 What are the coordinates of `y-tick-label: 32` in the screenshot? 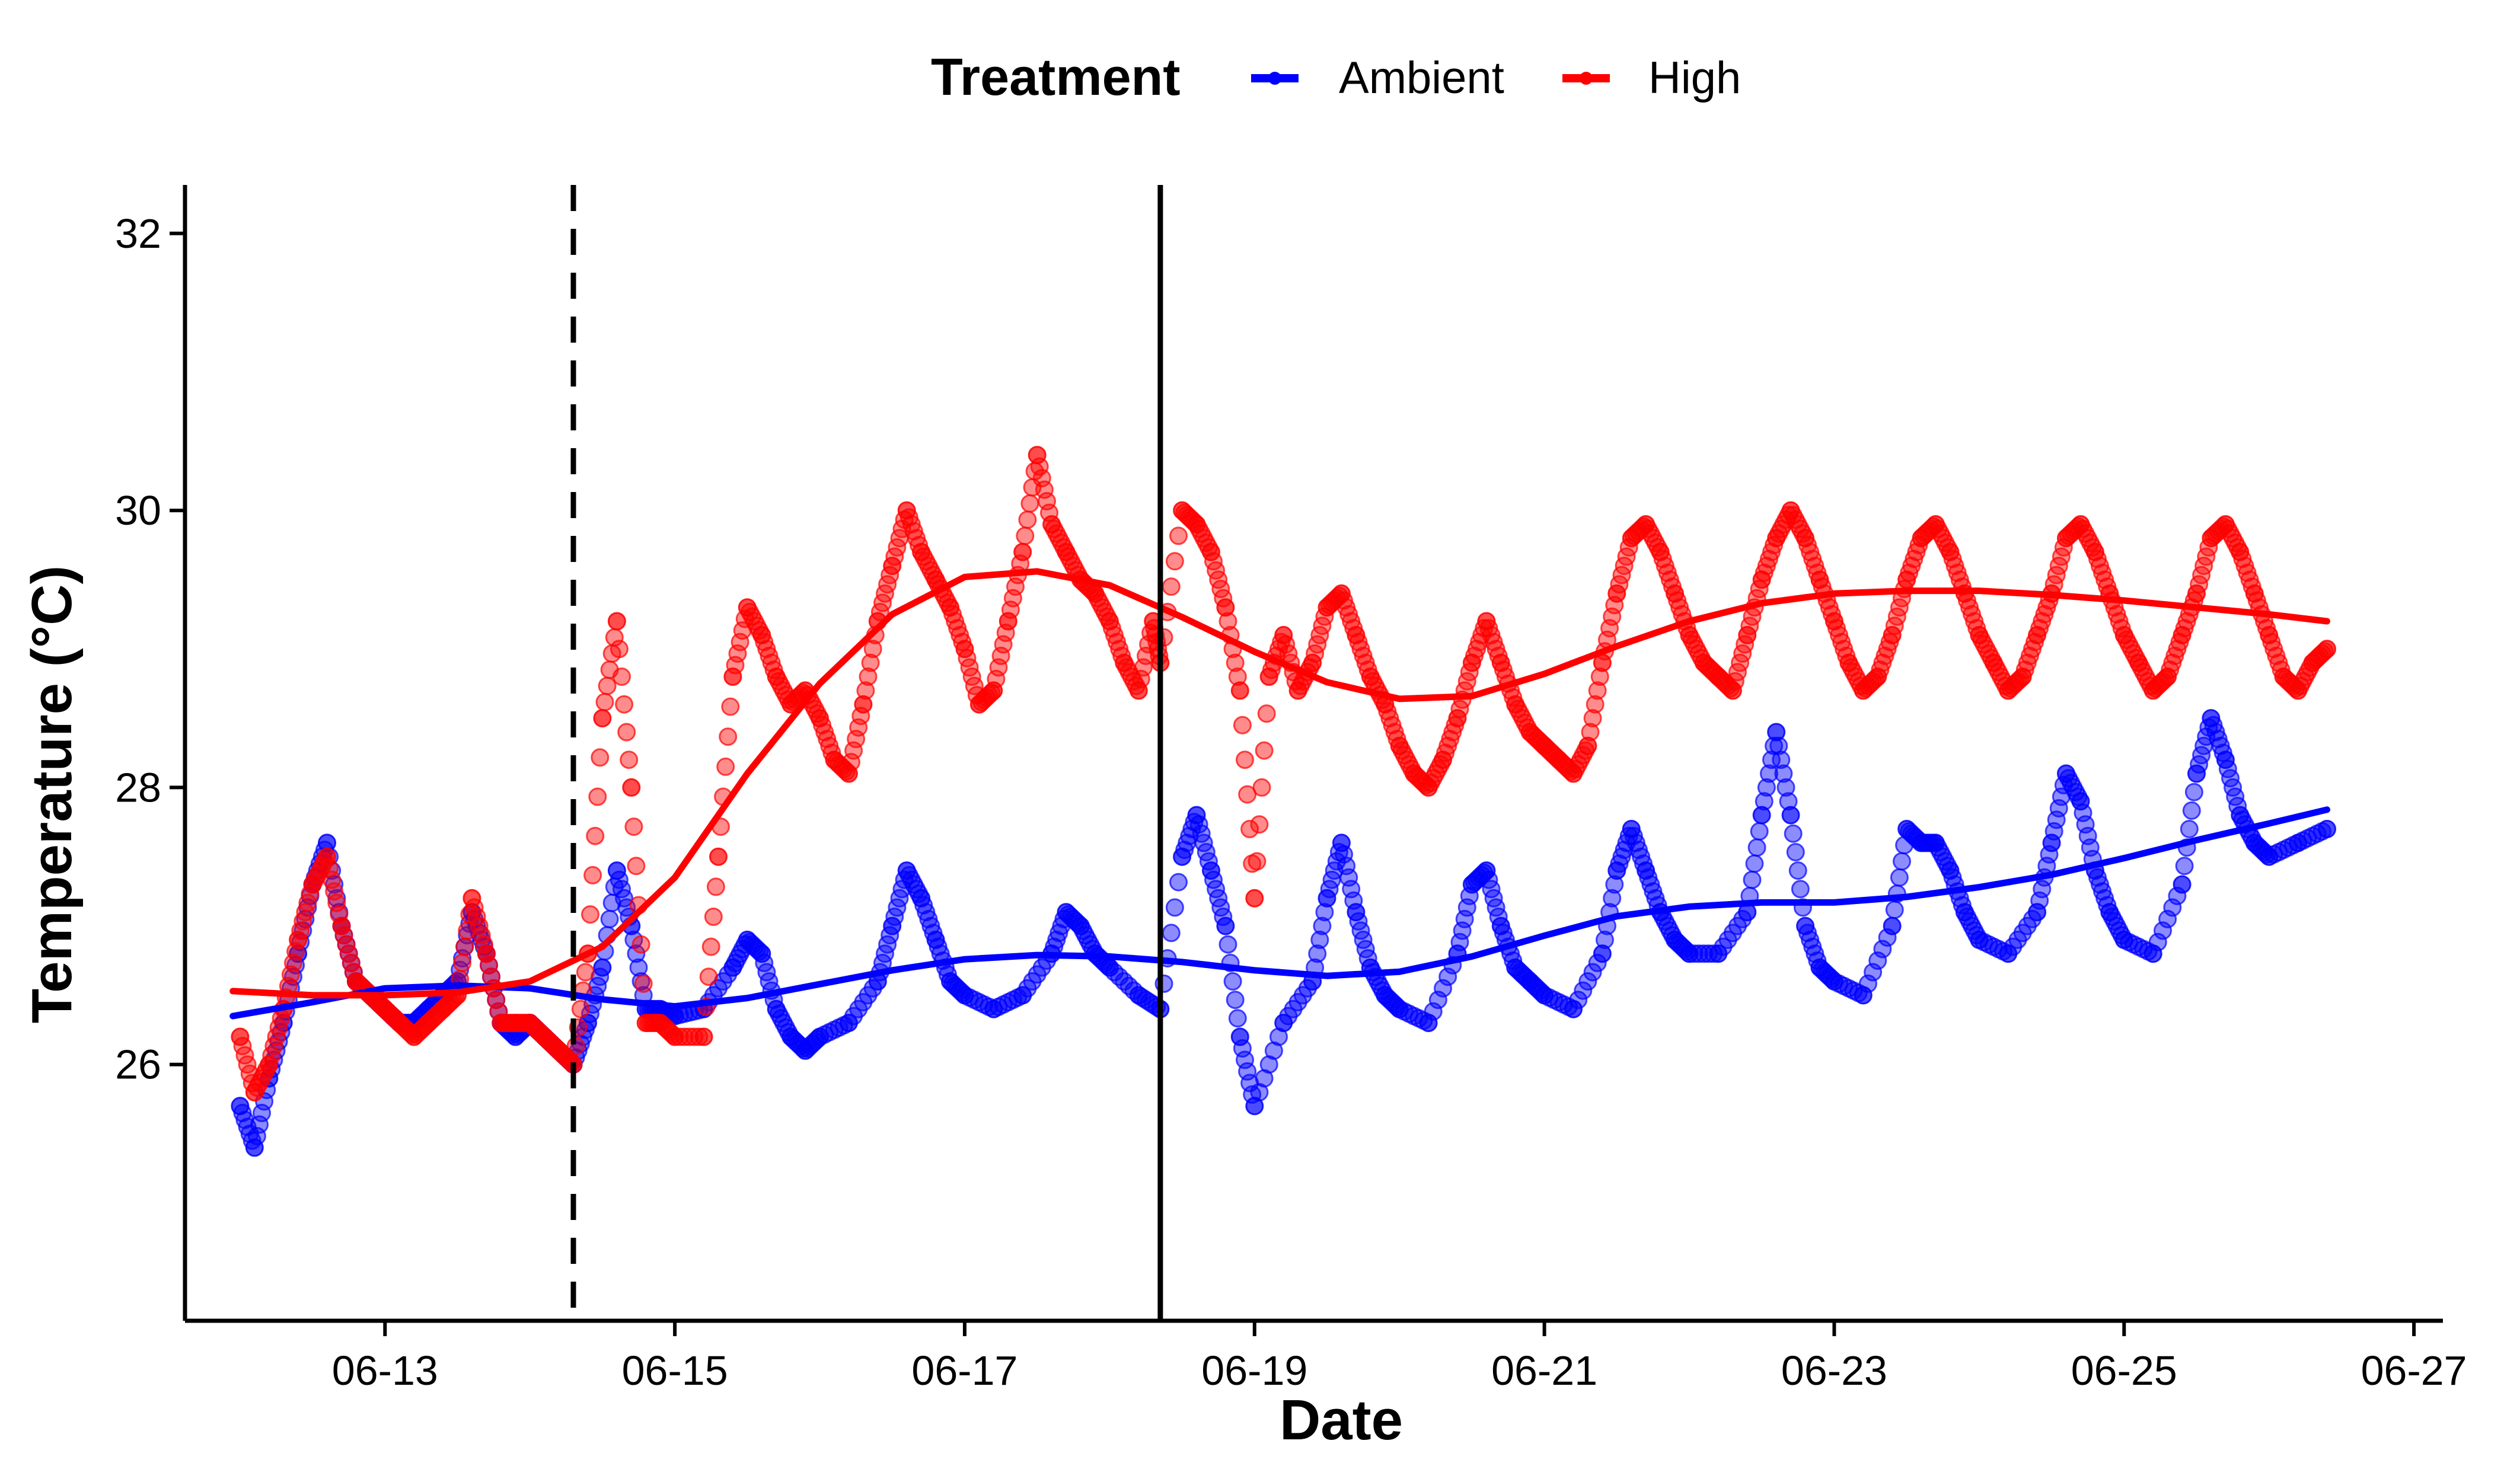 It's located at (138, 233).